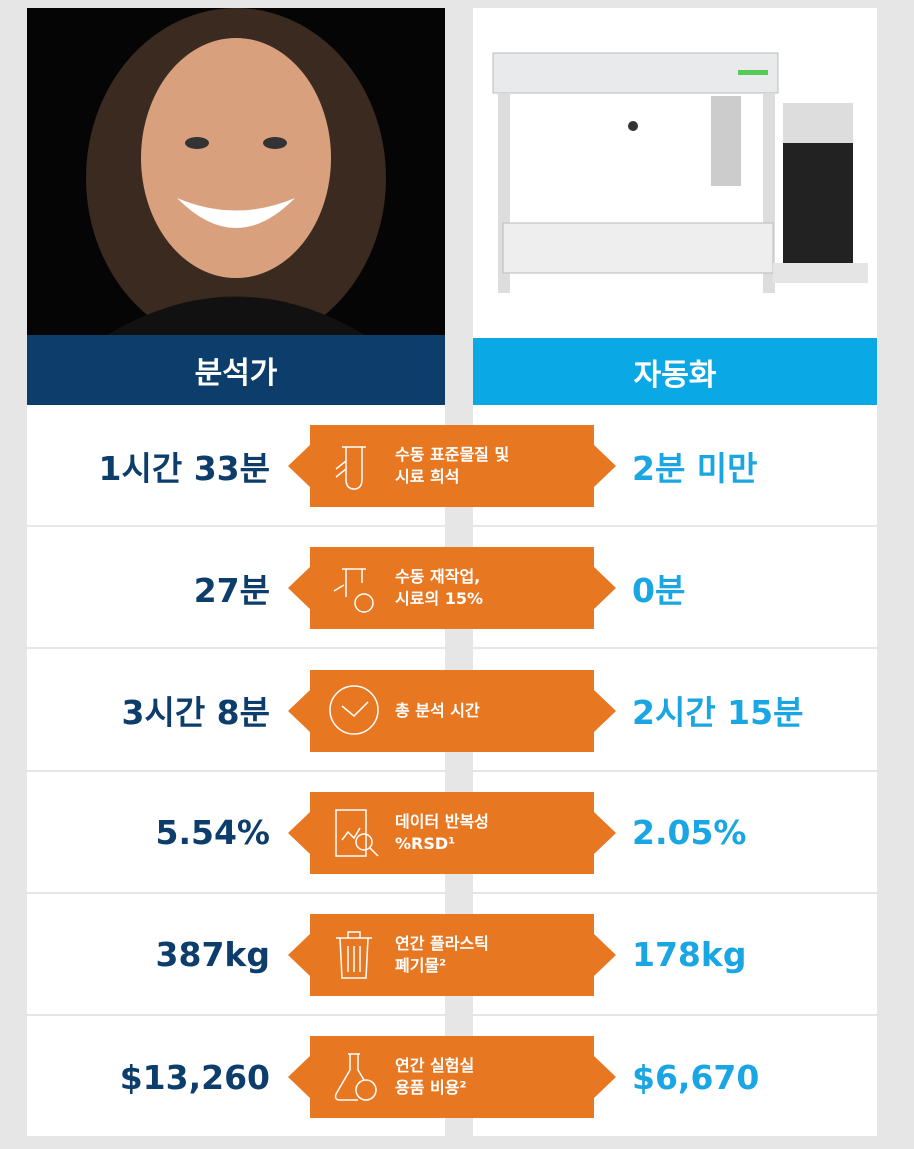 This screenshot has height=1149, width=914. What do you see at coordinates (213, 833) in the screenshot?
I see `value: 5.54%` at bounding box center [213, 833].